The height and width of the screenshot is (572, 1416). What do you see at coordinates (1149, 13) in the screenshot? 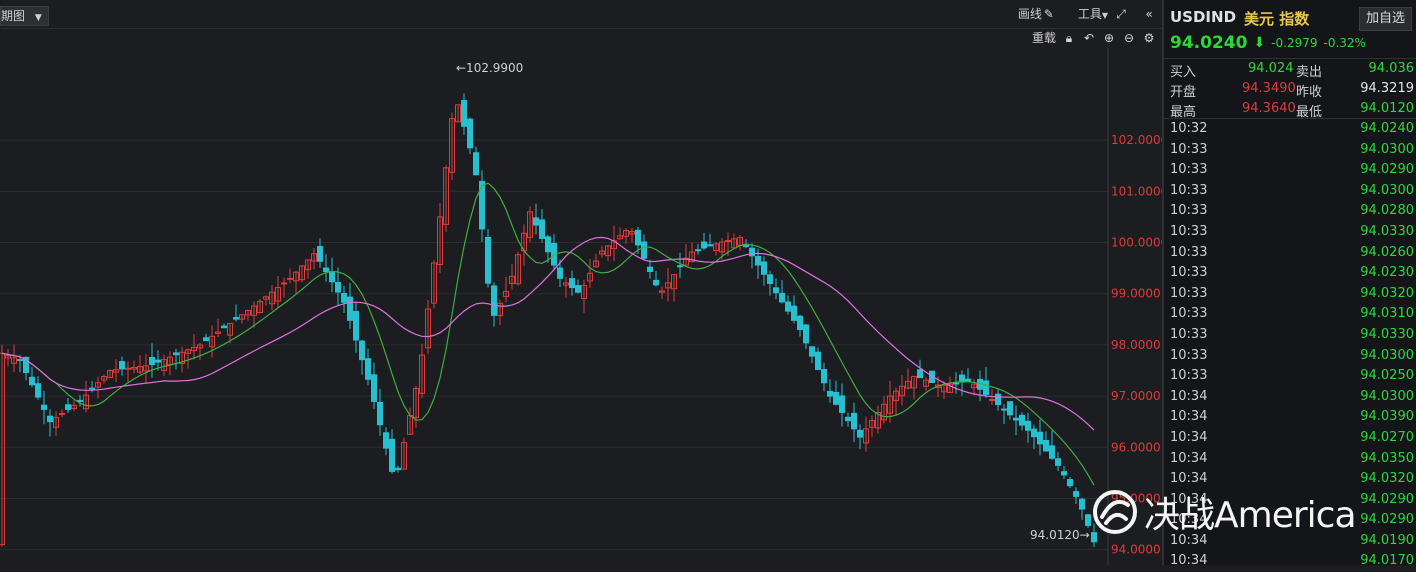
I see `collapse-icon: «` at bounding box center [1149, 13].